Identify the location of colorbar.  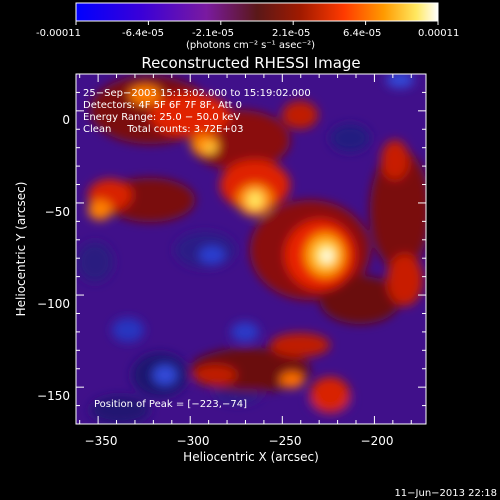
(257, 12).